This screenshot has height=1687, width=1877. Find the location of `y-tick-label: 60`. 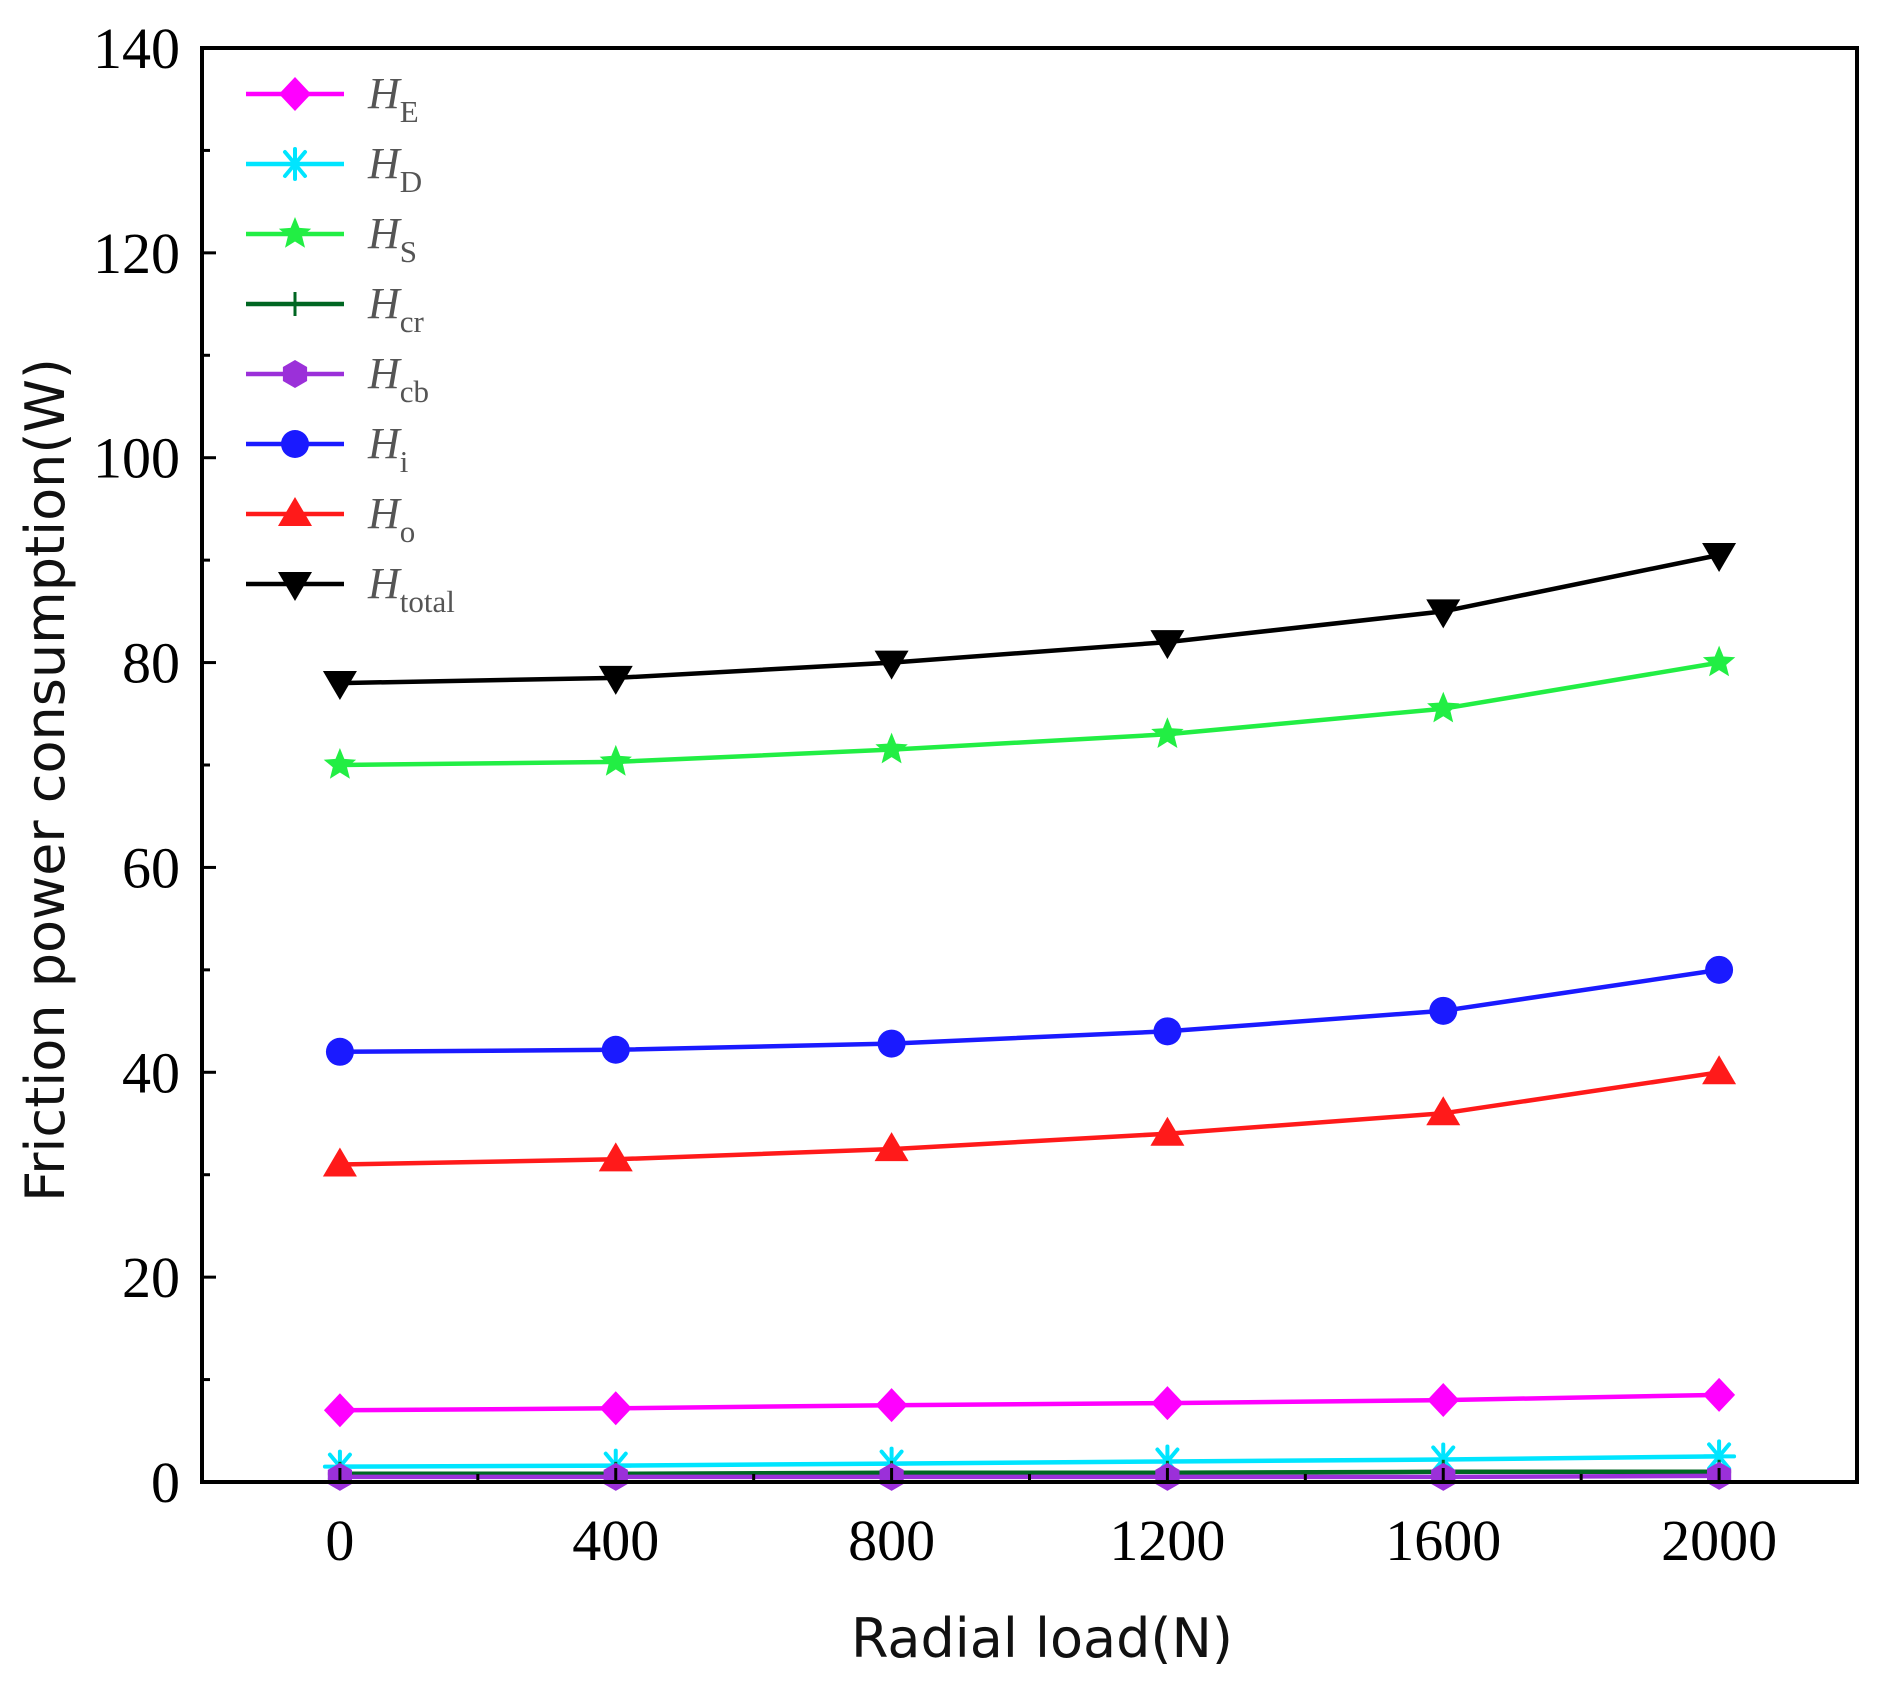

y-tick-label: 60 is located at coordinates (151, 867).